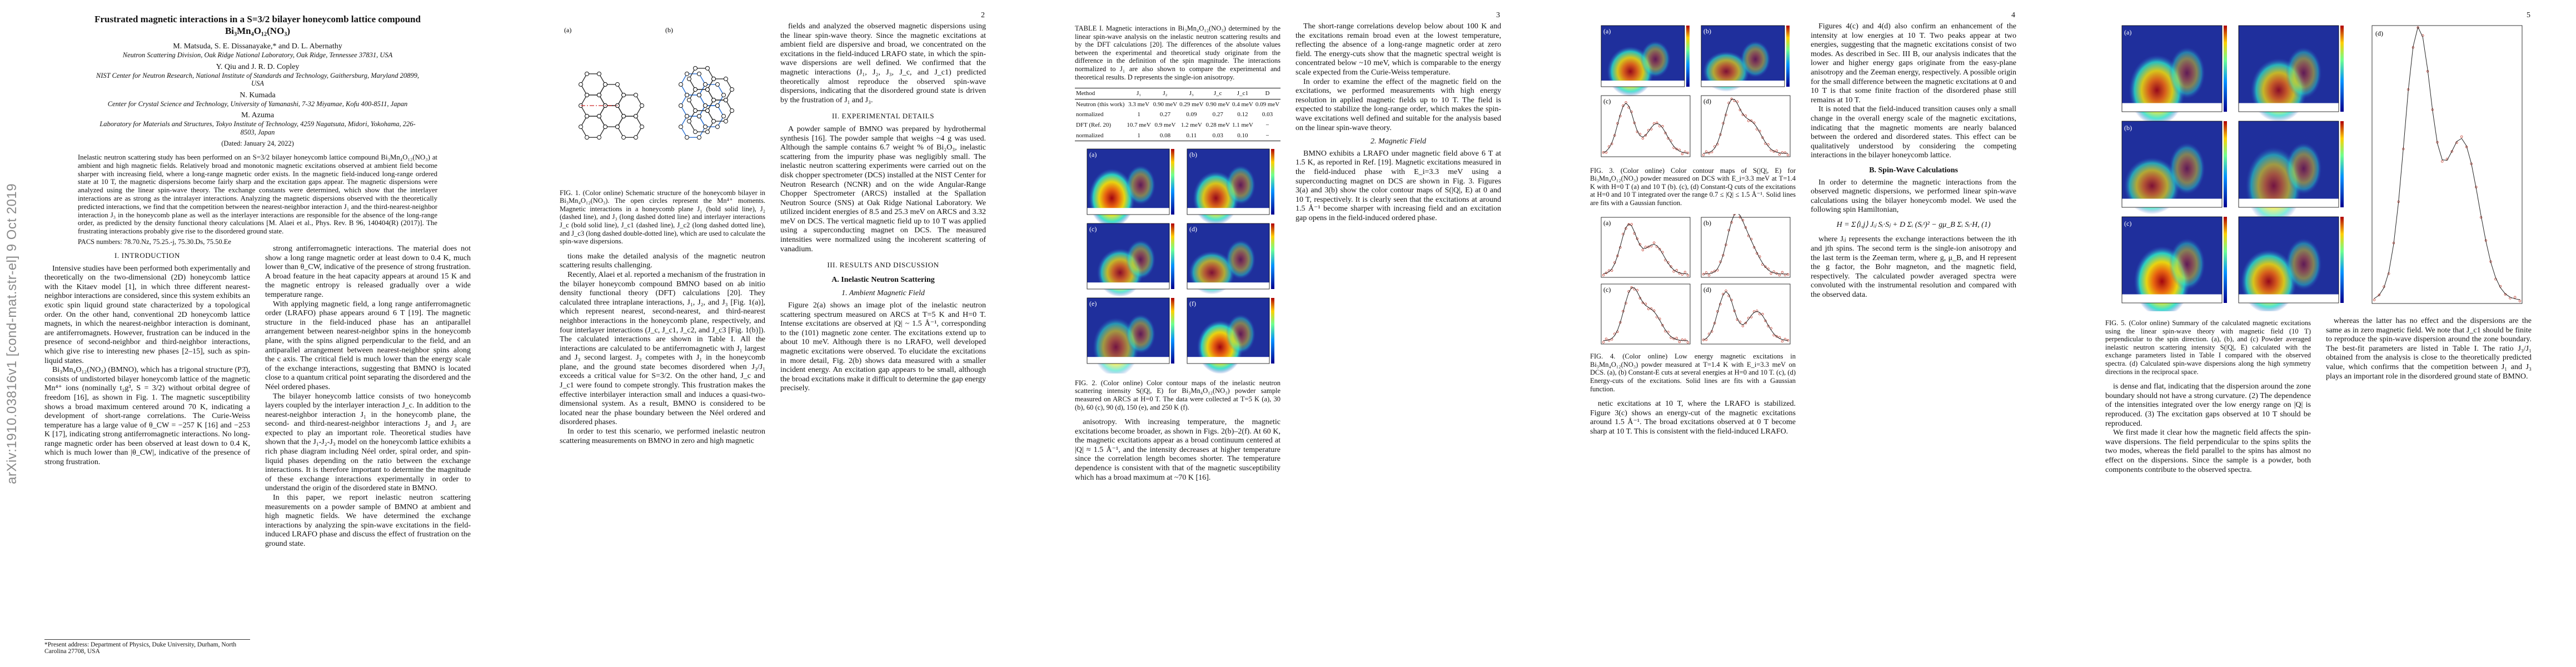  I want to click on date: (Dated: January 24, 2022), so click(257, 143).